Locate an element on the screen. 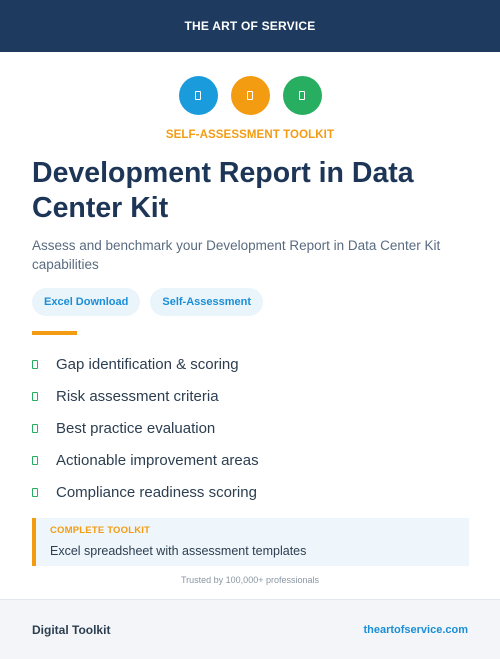  feature-label: Risk assessment criteria is located at coordinates (137, 396).